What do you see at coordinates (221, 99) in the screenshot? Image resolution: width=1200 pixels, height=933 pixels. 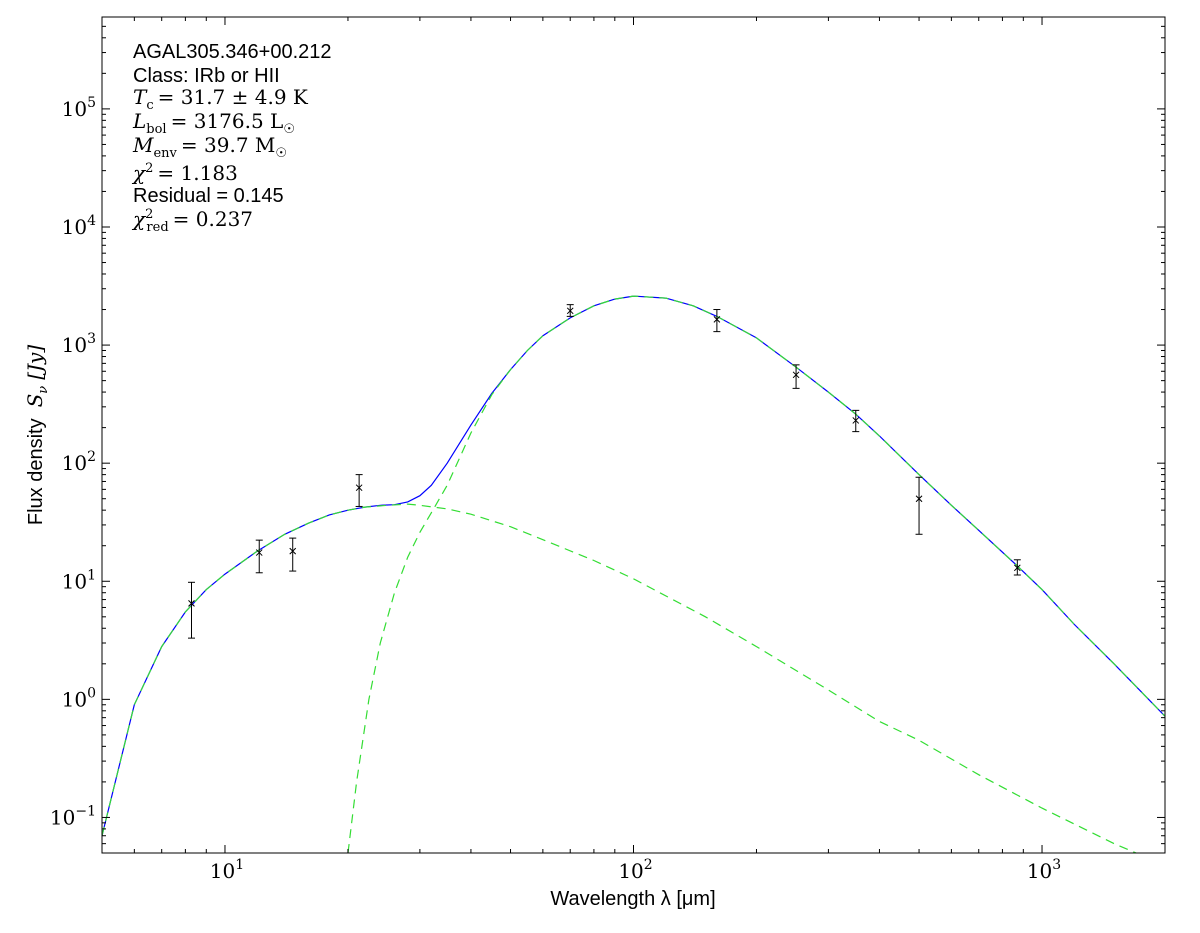 I see `temperature-line: Tc = 31.7 ± 4.9 K` at bounding box center [221, 99].